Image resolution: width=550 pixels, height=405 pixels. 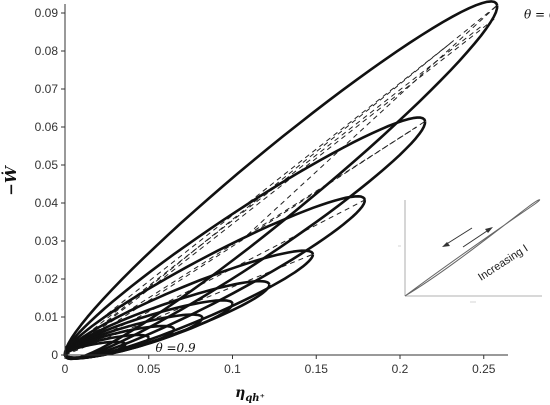 I want to click on y-tick-label: 0, so click(x=54, y=355).